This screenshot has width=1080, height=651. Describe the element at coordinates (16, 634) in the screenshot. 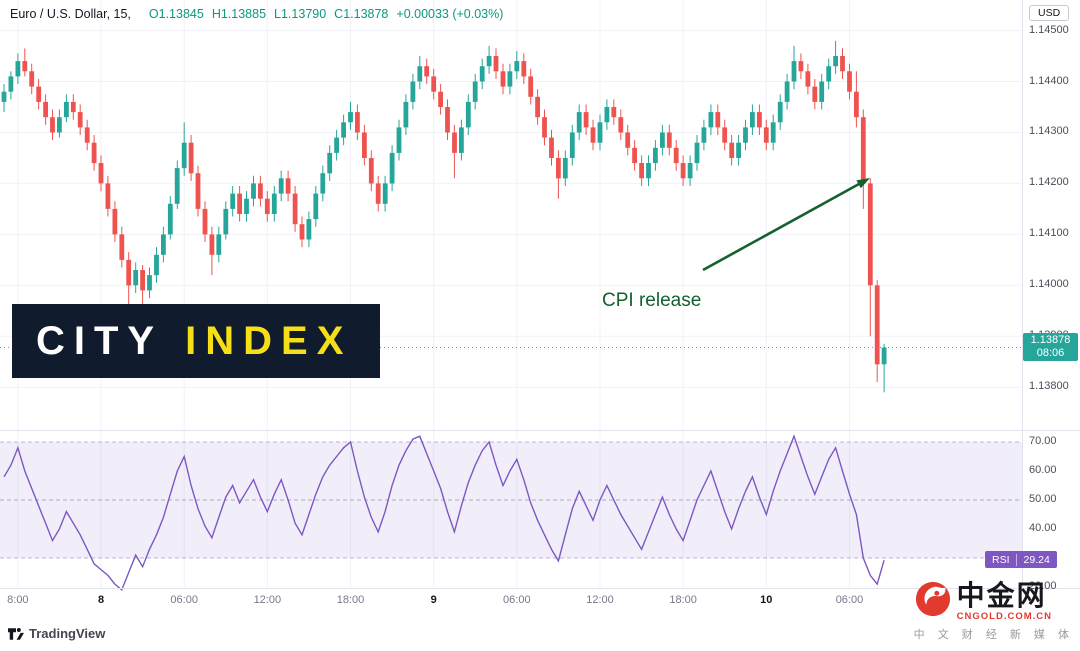

I see `tradingview-icon` at that location.